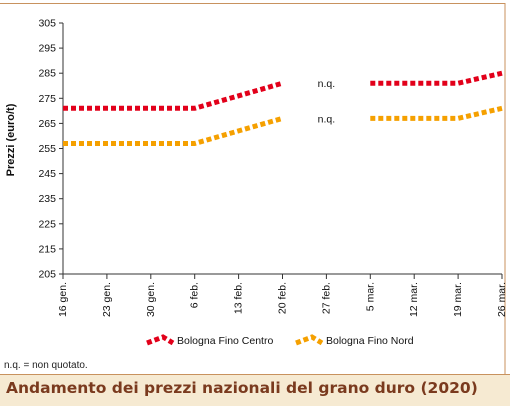 The height and width of the screenshot is (406, 510). What do you see at coordinates (225, 341) in the screenshot?
I see `legend-label: Bologna Fino Centro` at bounding box center [225, 341].